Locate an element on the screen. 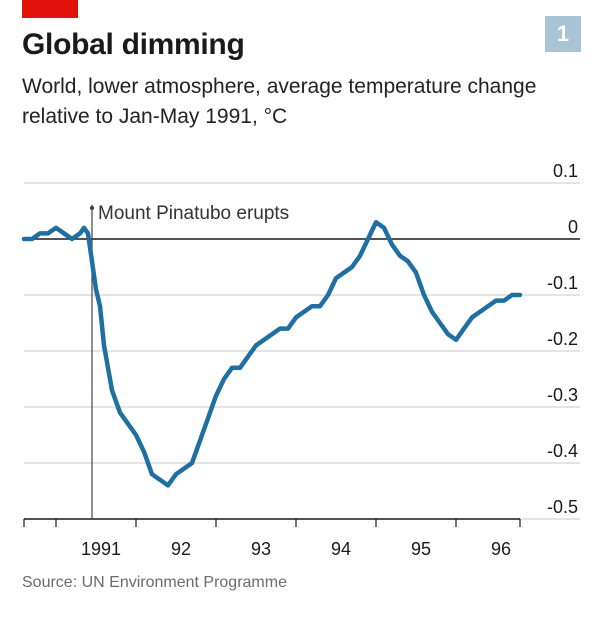 The image size is (600, 618). annotation-dot is located at coordinates (92, 208).